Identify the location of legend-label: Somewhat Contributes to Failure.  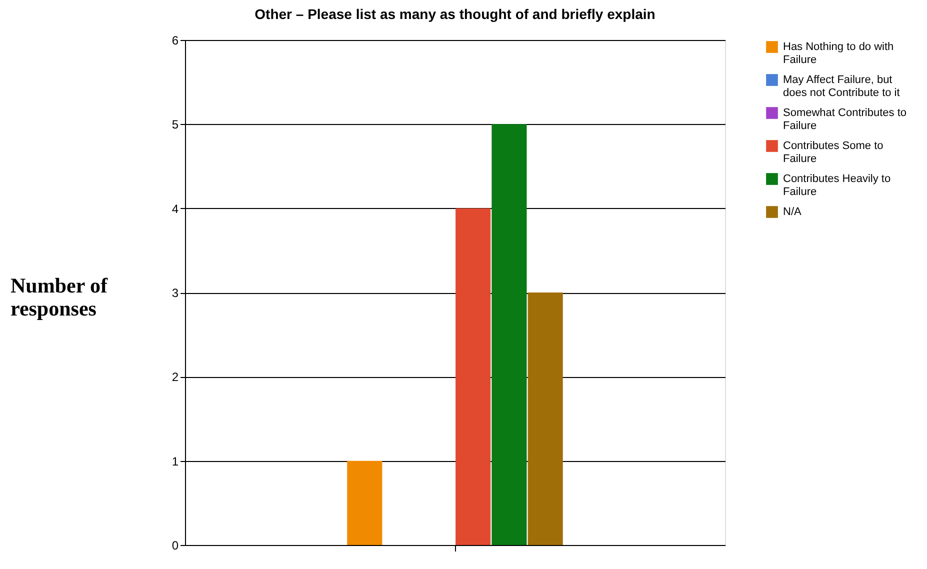
(845, 119).